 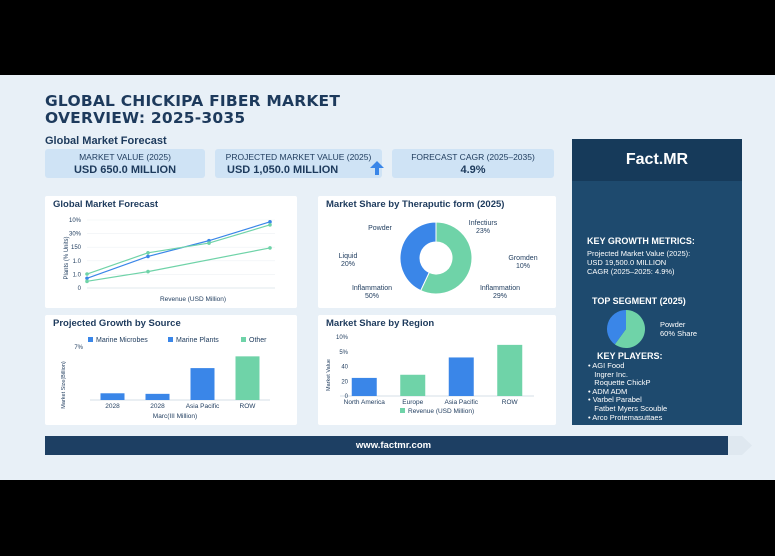 I want to click on x-tick-label: ROW, so click(x=248, y=406).